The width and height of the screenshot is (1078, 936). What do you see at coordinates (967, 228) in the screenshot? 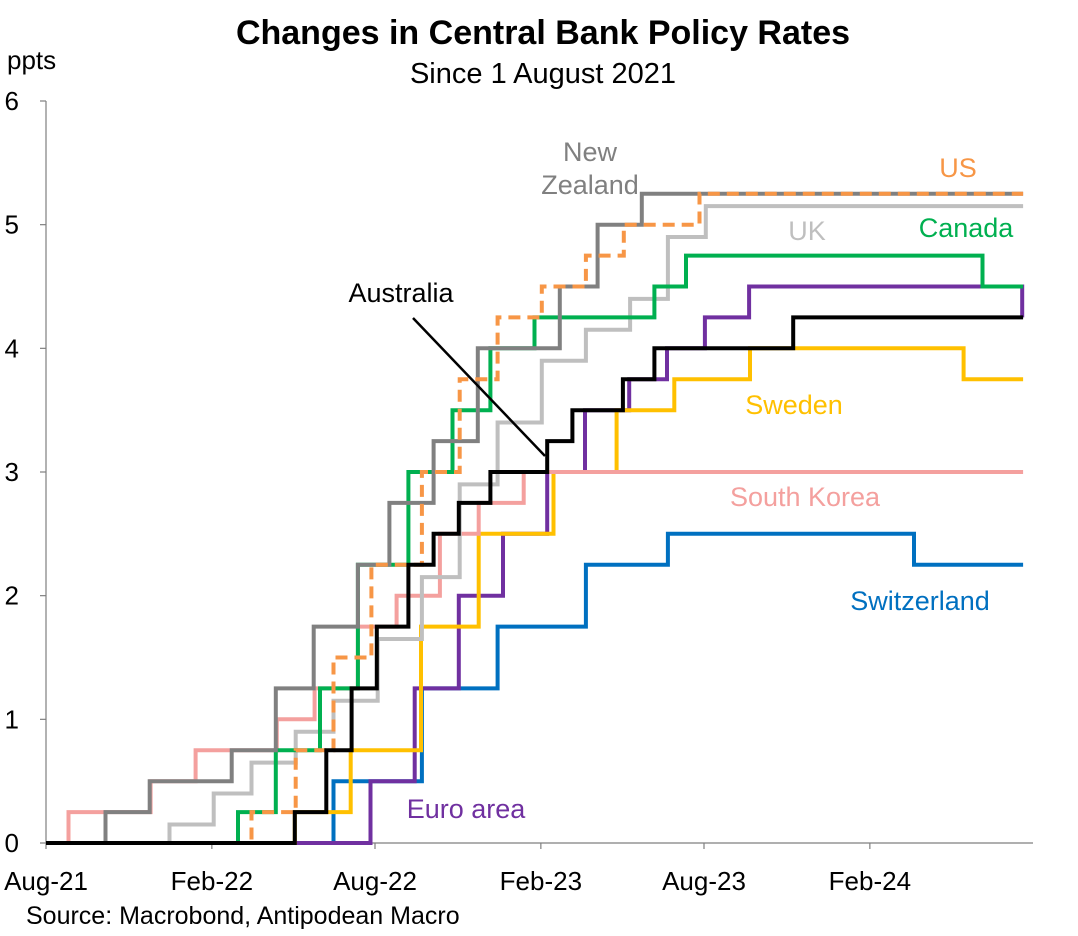
I see `series-label-canada: Canada` at bounding box center [967, 228].